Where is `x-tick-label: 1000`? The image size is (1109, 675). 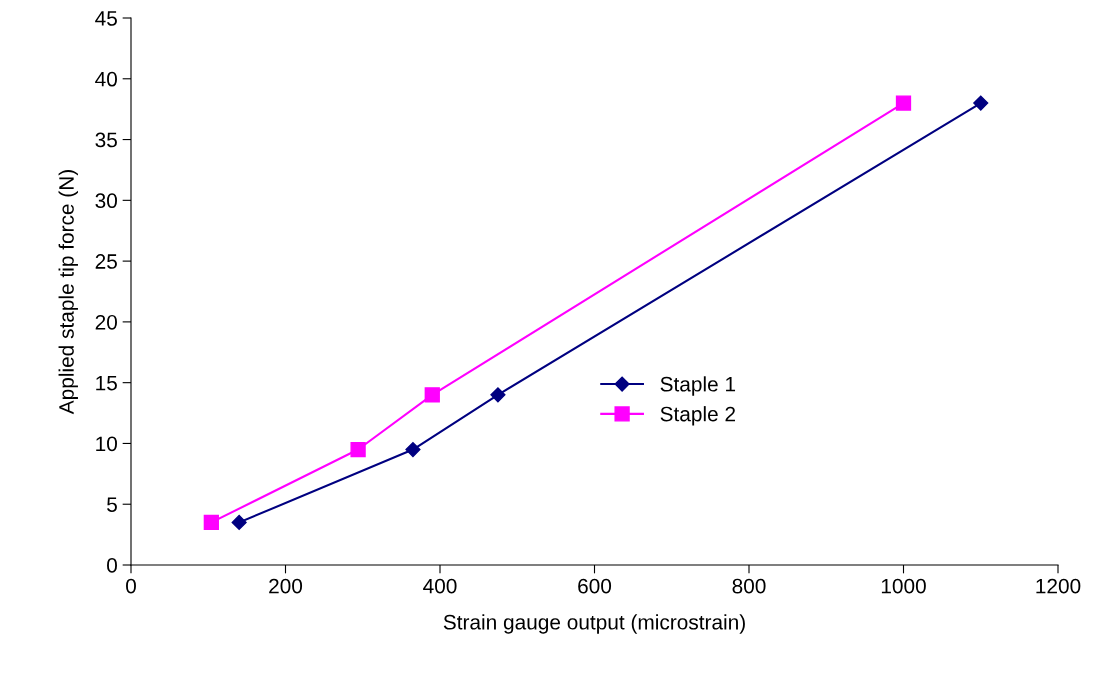 x-tick-label: 1000 is located at coordinates (903, 586).